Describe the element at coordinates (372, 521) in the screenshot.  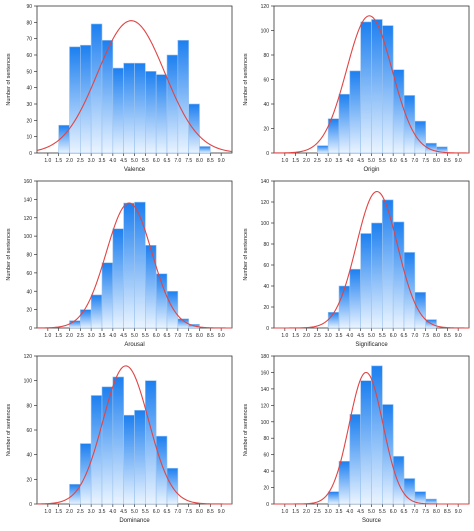
I see `x-axis-label: Source` at that location.